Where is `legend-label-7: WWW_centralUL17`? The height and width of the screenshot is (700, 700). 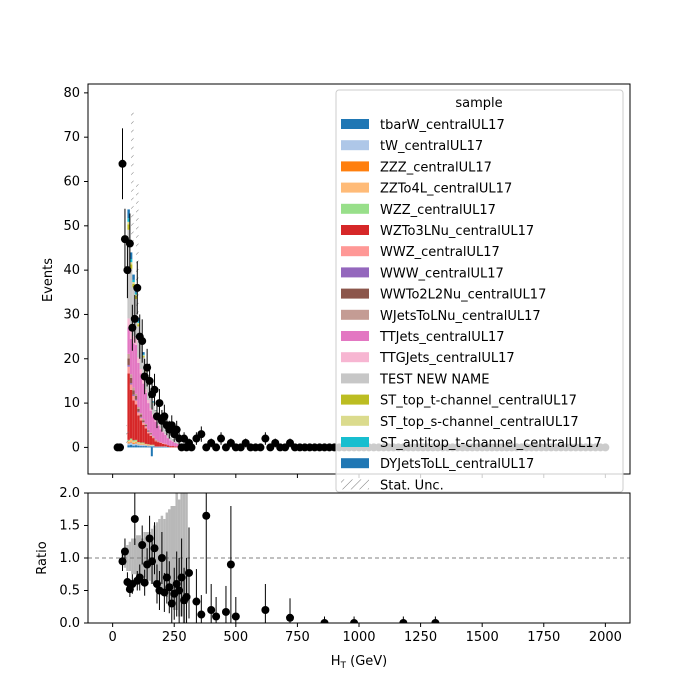
legend-label-7: WWW_centralUL17 is located at coordinates (442, 273).